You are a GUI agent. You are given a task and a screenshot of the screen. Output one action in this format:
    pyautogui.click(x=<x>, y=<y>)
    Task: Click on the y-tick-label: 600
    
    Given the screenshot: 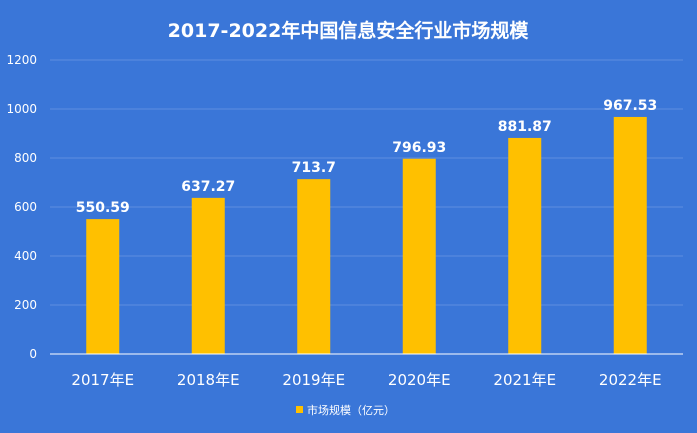 What is the action you would take?
    pyautogui.click(x=25, y=207)
    